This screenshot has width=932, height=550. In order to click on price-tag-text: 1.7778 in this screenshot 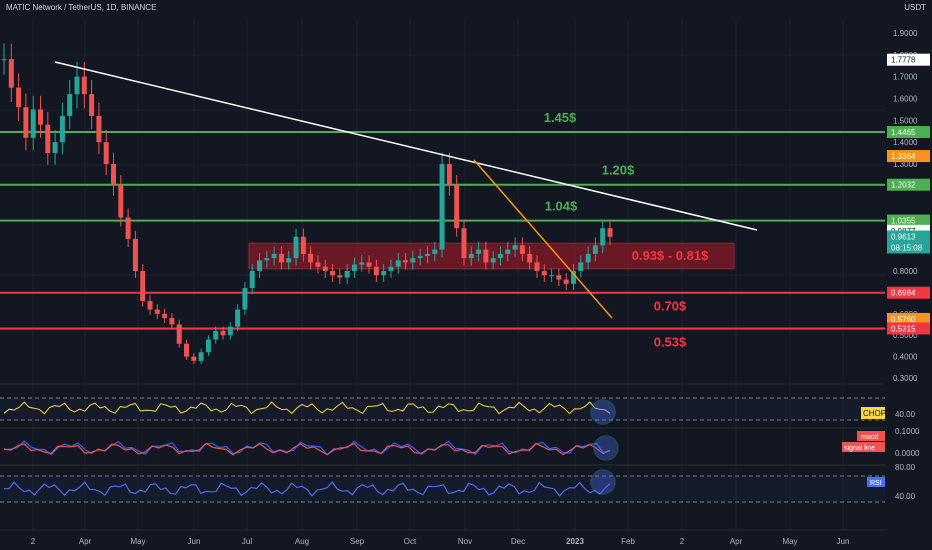, I will do `click(903, 60)`.